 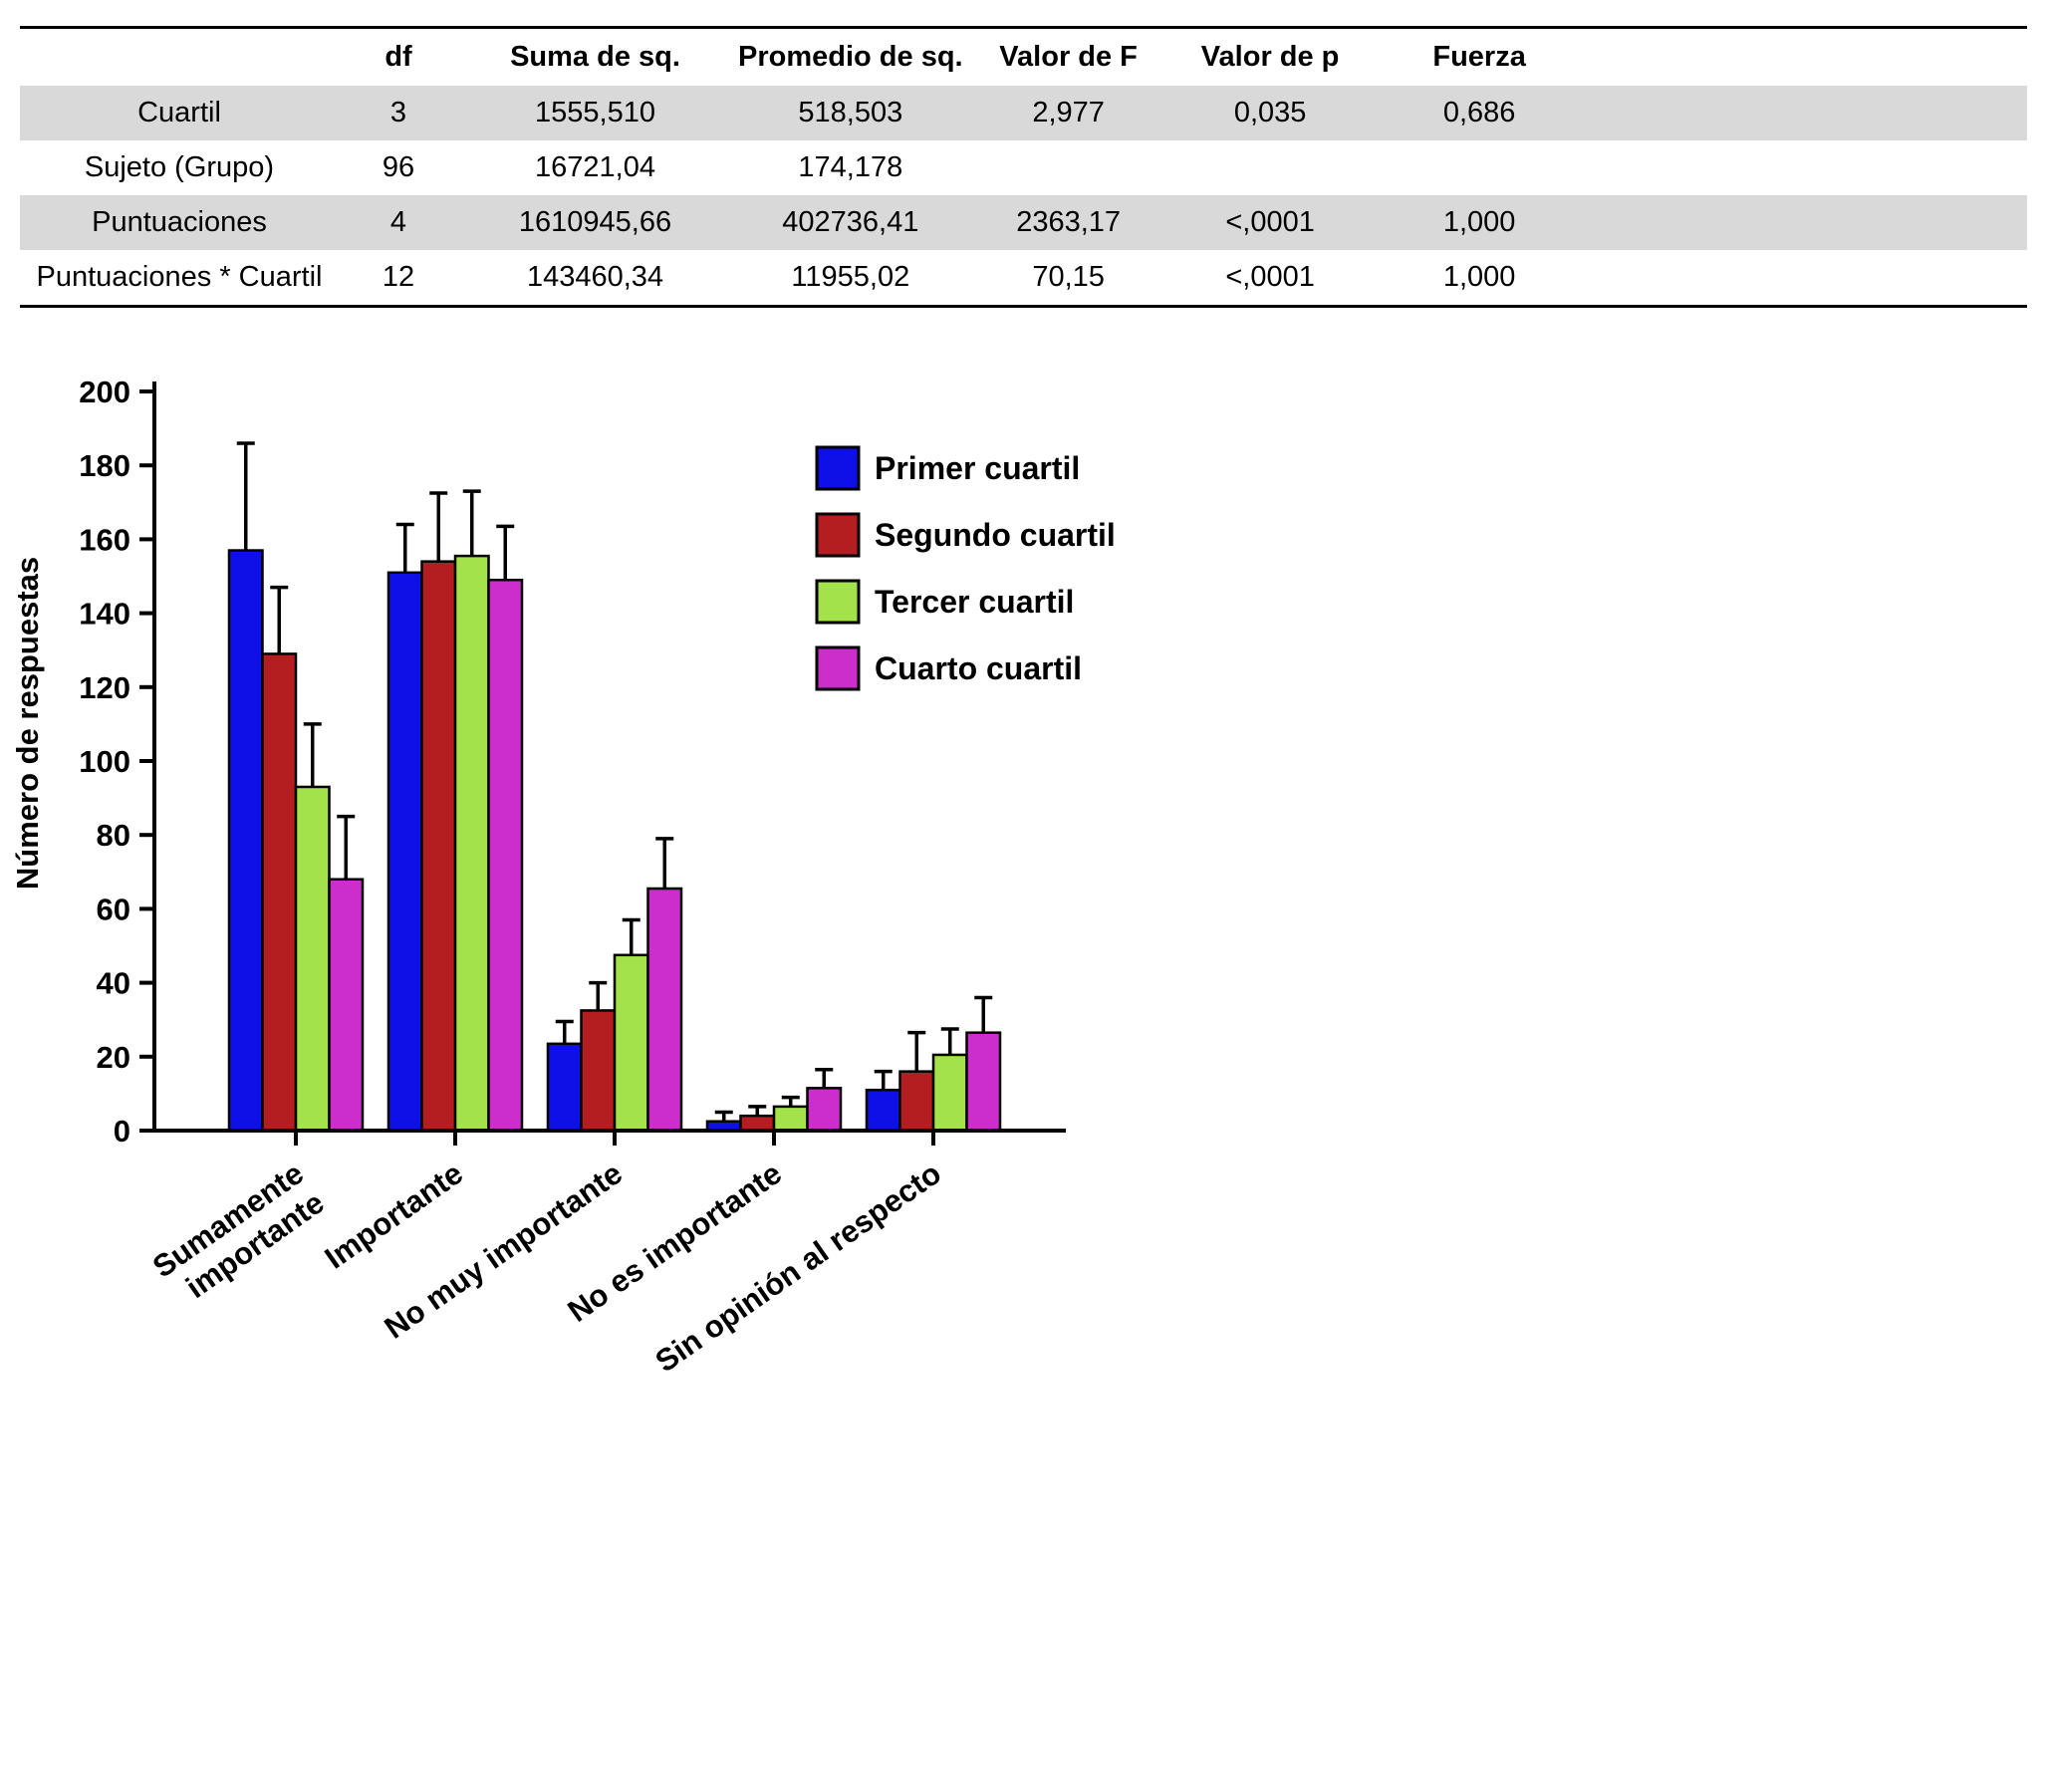 What do you see at coordinates (27, 723) in the screenshot?
I see `y-axis-title: Número de respuestas` at bounding box center [27, 723].